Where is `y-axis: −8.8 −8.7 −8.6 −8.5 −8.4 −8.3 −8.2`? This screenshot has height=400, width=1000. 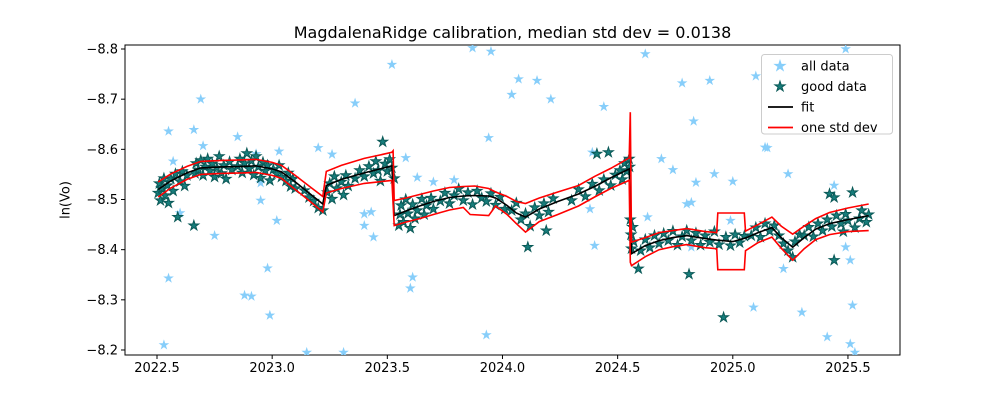 y-axis: −8.8 −8.7 −8.6 −8.5 −8.4 −8.3 −8.2 is located at coordinates (105, 200).